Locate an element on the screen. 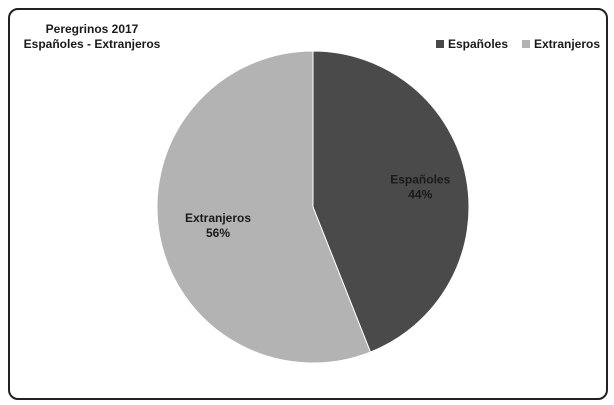 The width and height of the screenshot is (614, 405). chart-title: Peregrinos 2017 is located at coordinates (92, 29).